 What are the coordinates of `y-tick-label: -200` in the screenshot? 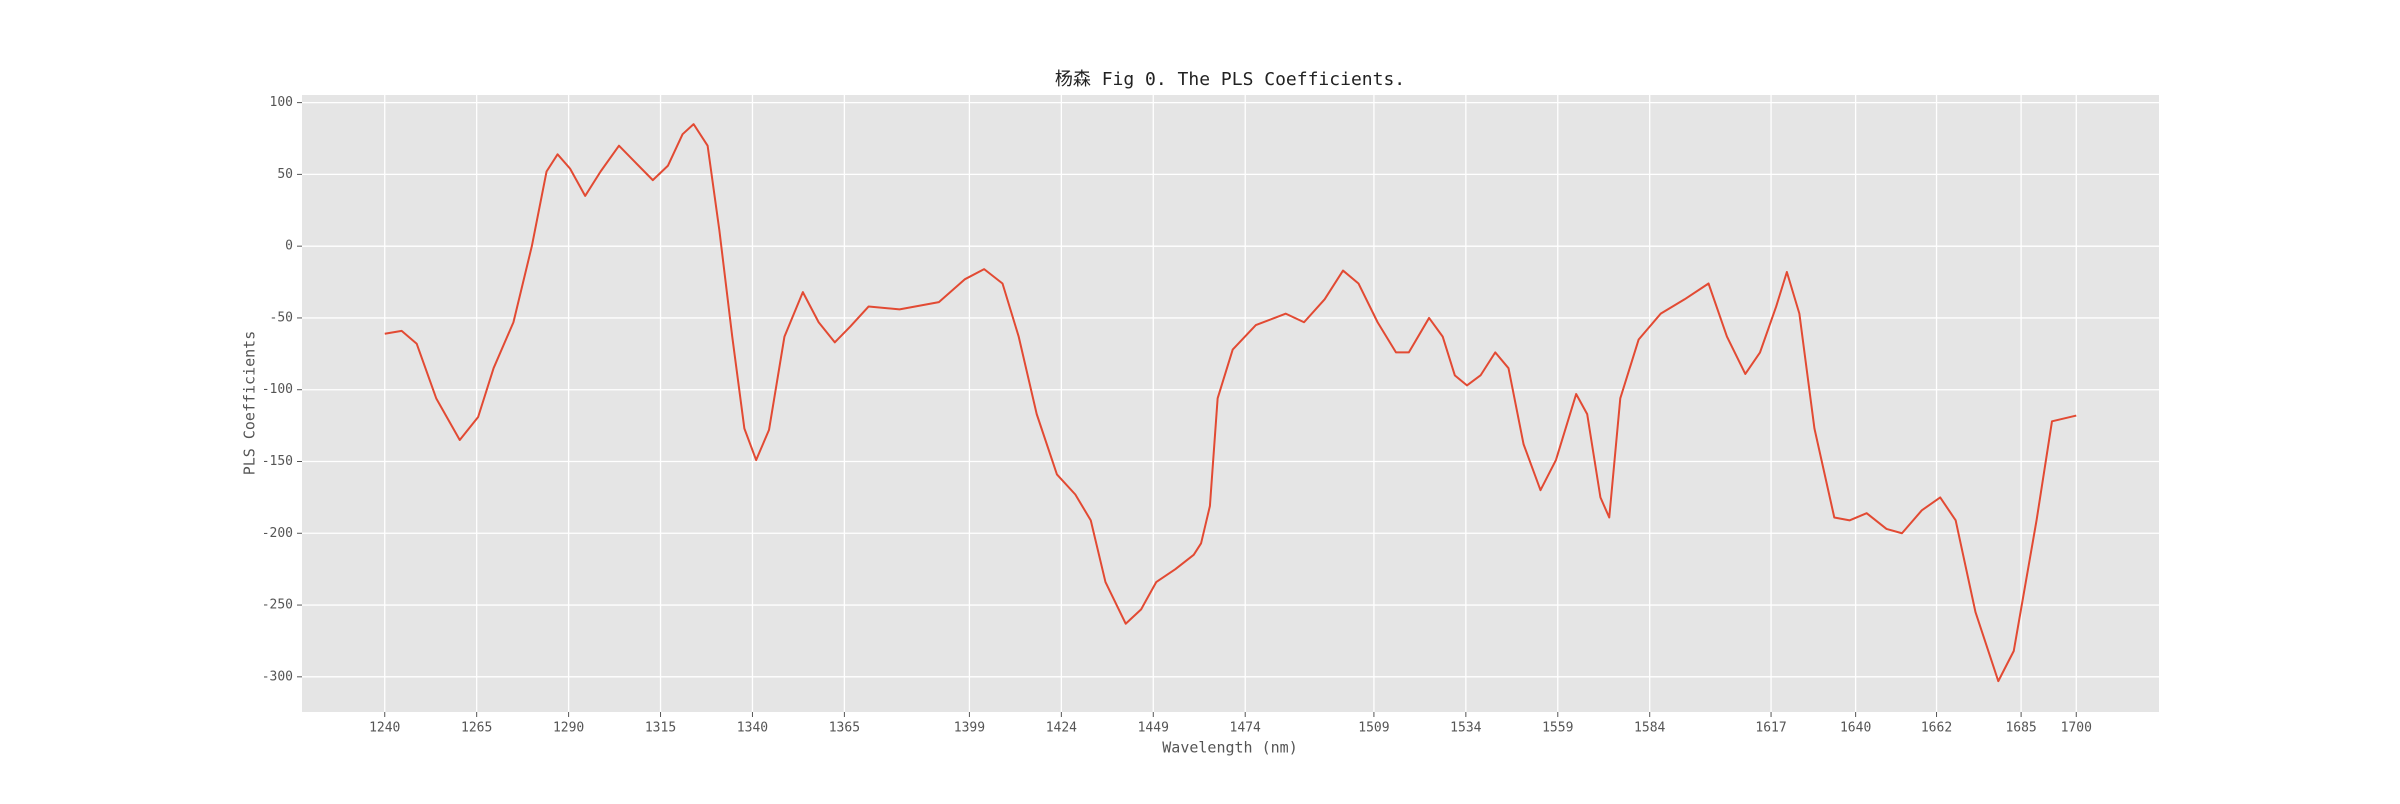 It's located at (277, 533).